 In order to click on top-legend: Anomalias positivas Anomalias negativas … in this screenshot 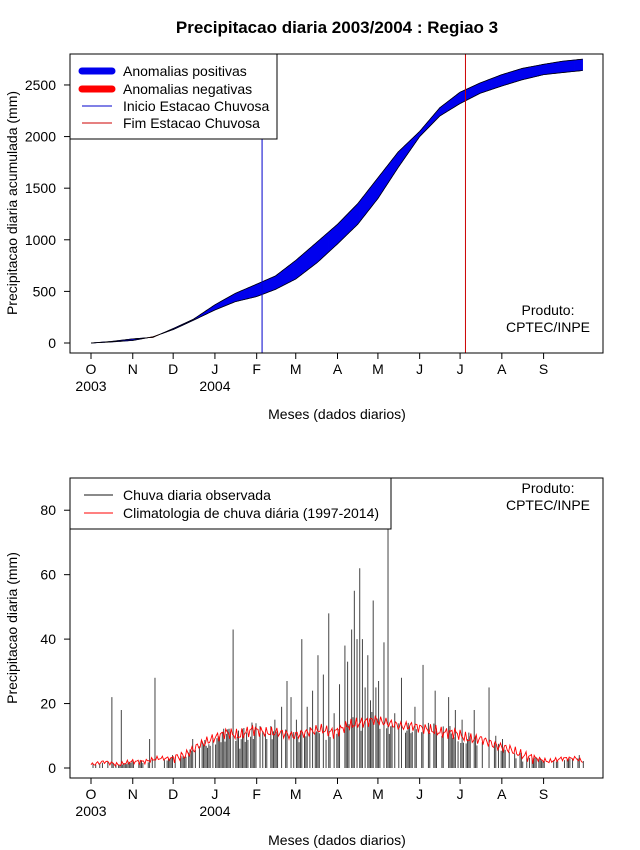, I will do `click(173, 96)`.